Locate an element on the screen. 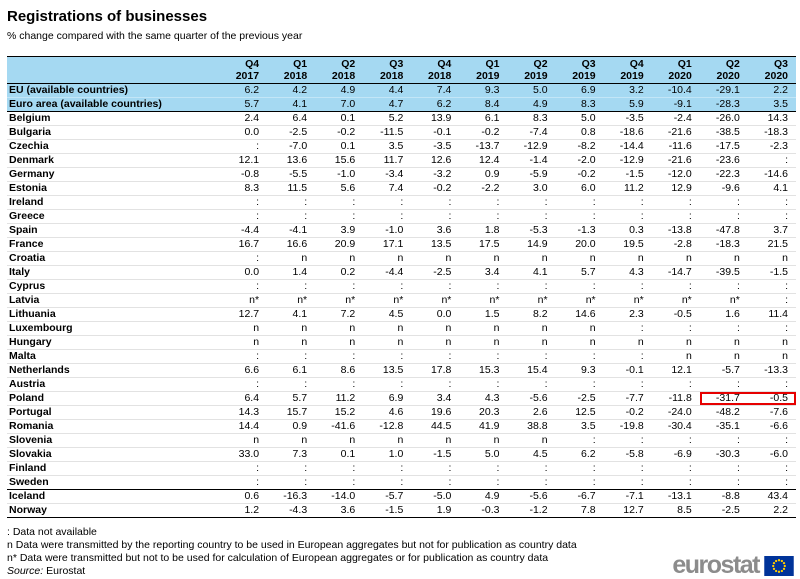 This screenshot has width=800, height=579. country-name: Czechia is located at coordinates (113, 146).